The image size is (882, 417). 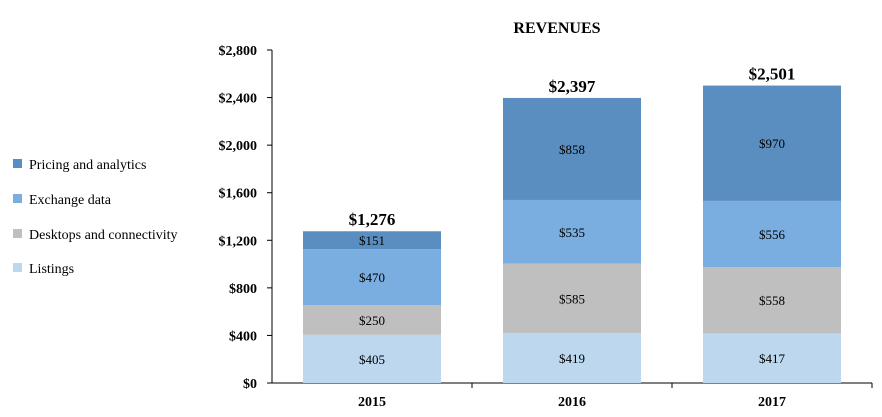 I want to click on data-label: $417, so click(x=772, y=358).